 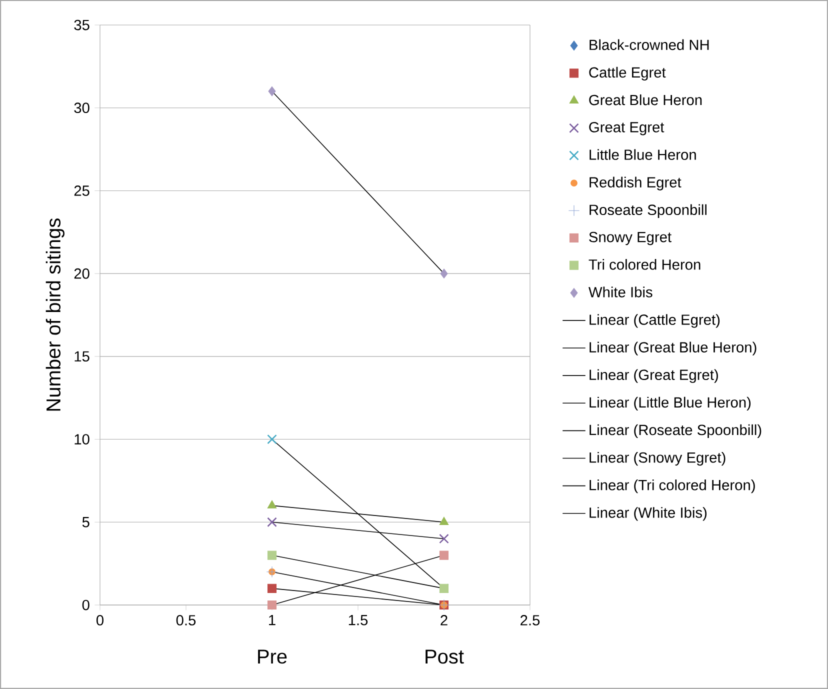 I want to click on legend-label: Reddish Egret, so click(x=636, y=183).